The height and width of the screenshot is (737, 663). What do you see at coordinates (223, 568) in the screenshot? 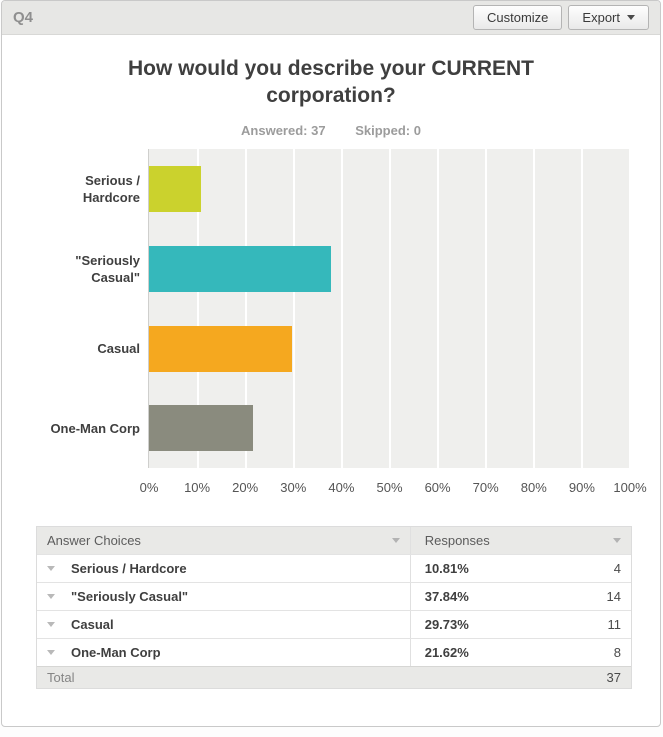
I see `answer-cell: Serious / Hardcore` at bounding box center [223, 568].